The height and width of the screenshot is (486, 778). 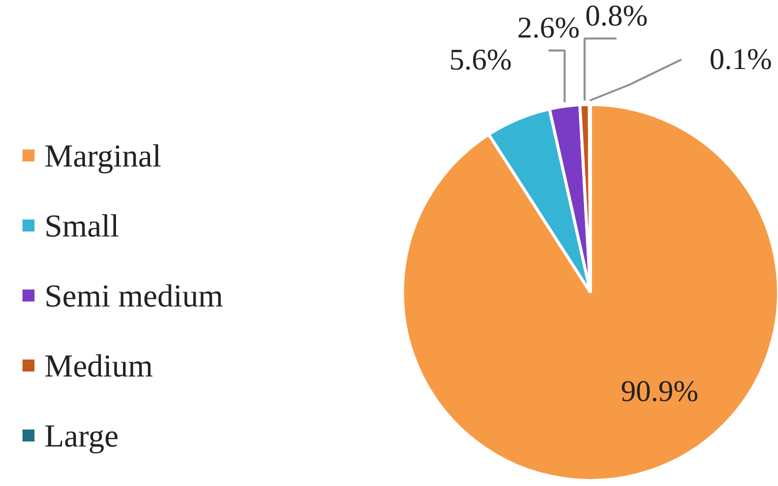 What do you see at coordinates (82, 226) in the screenshot?
I see `legend-label: Small` at bounding box center [82, 226].